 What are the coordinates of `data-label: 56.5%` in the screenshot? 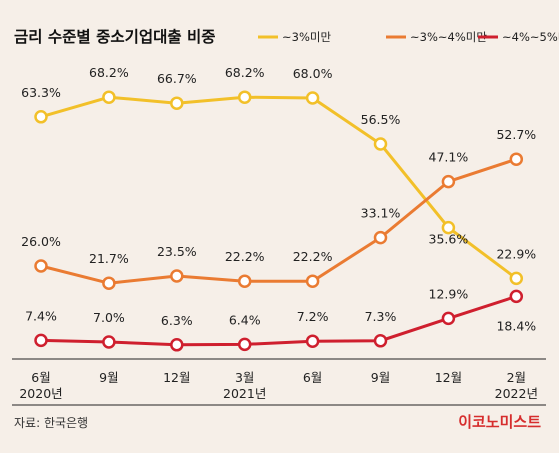 It's located at (381, 119).